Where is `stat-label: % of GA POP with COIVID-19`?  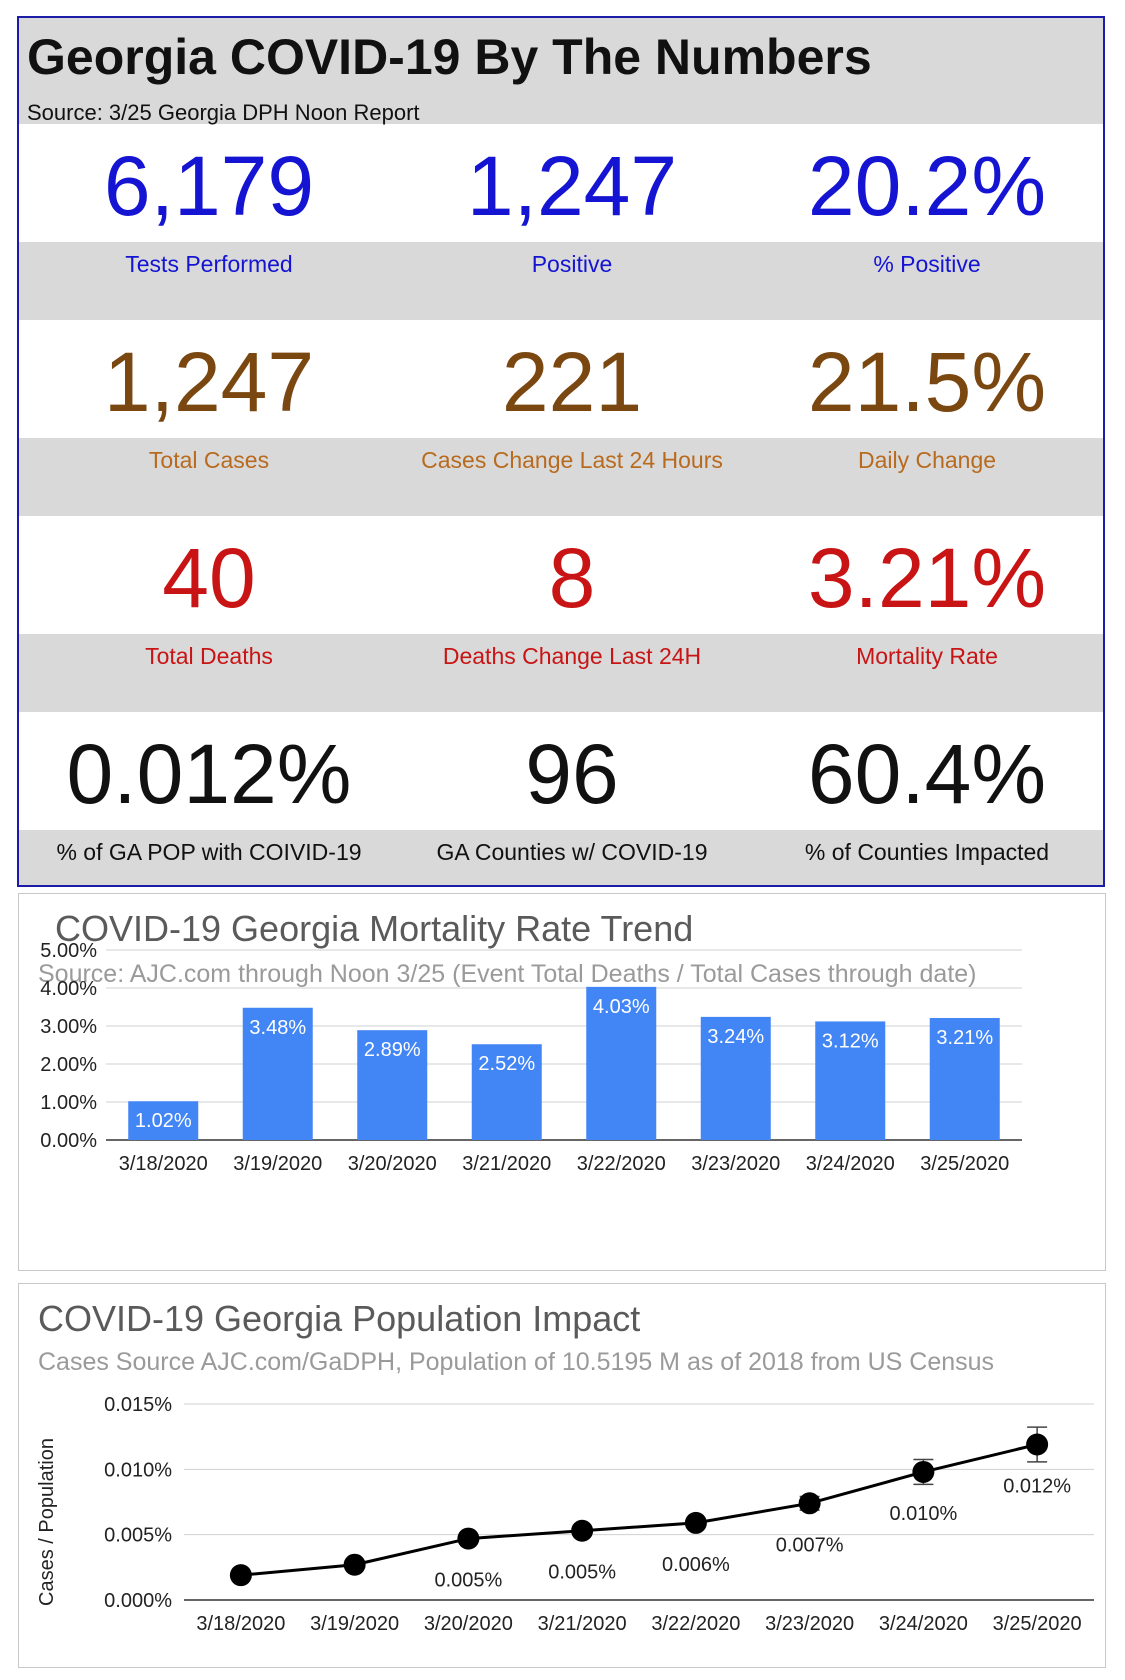 stat-label: % of GA POP with COIVID-19 is located at coordinates (209, 852).